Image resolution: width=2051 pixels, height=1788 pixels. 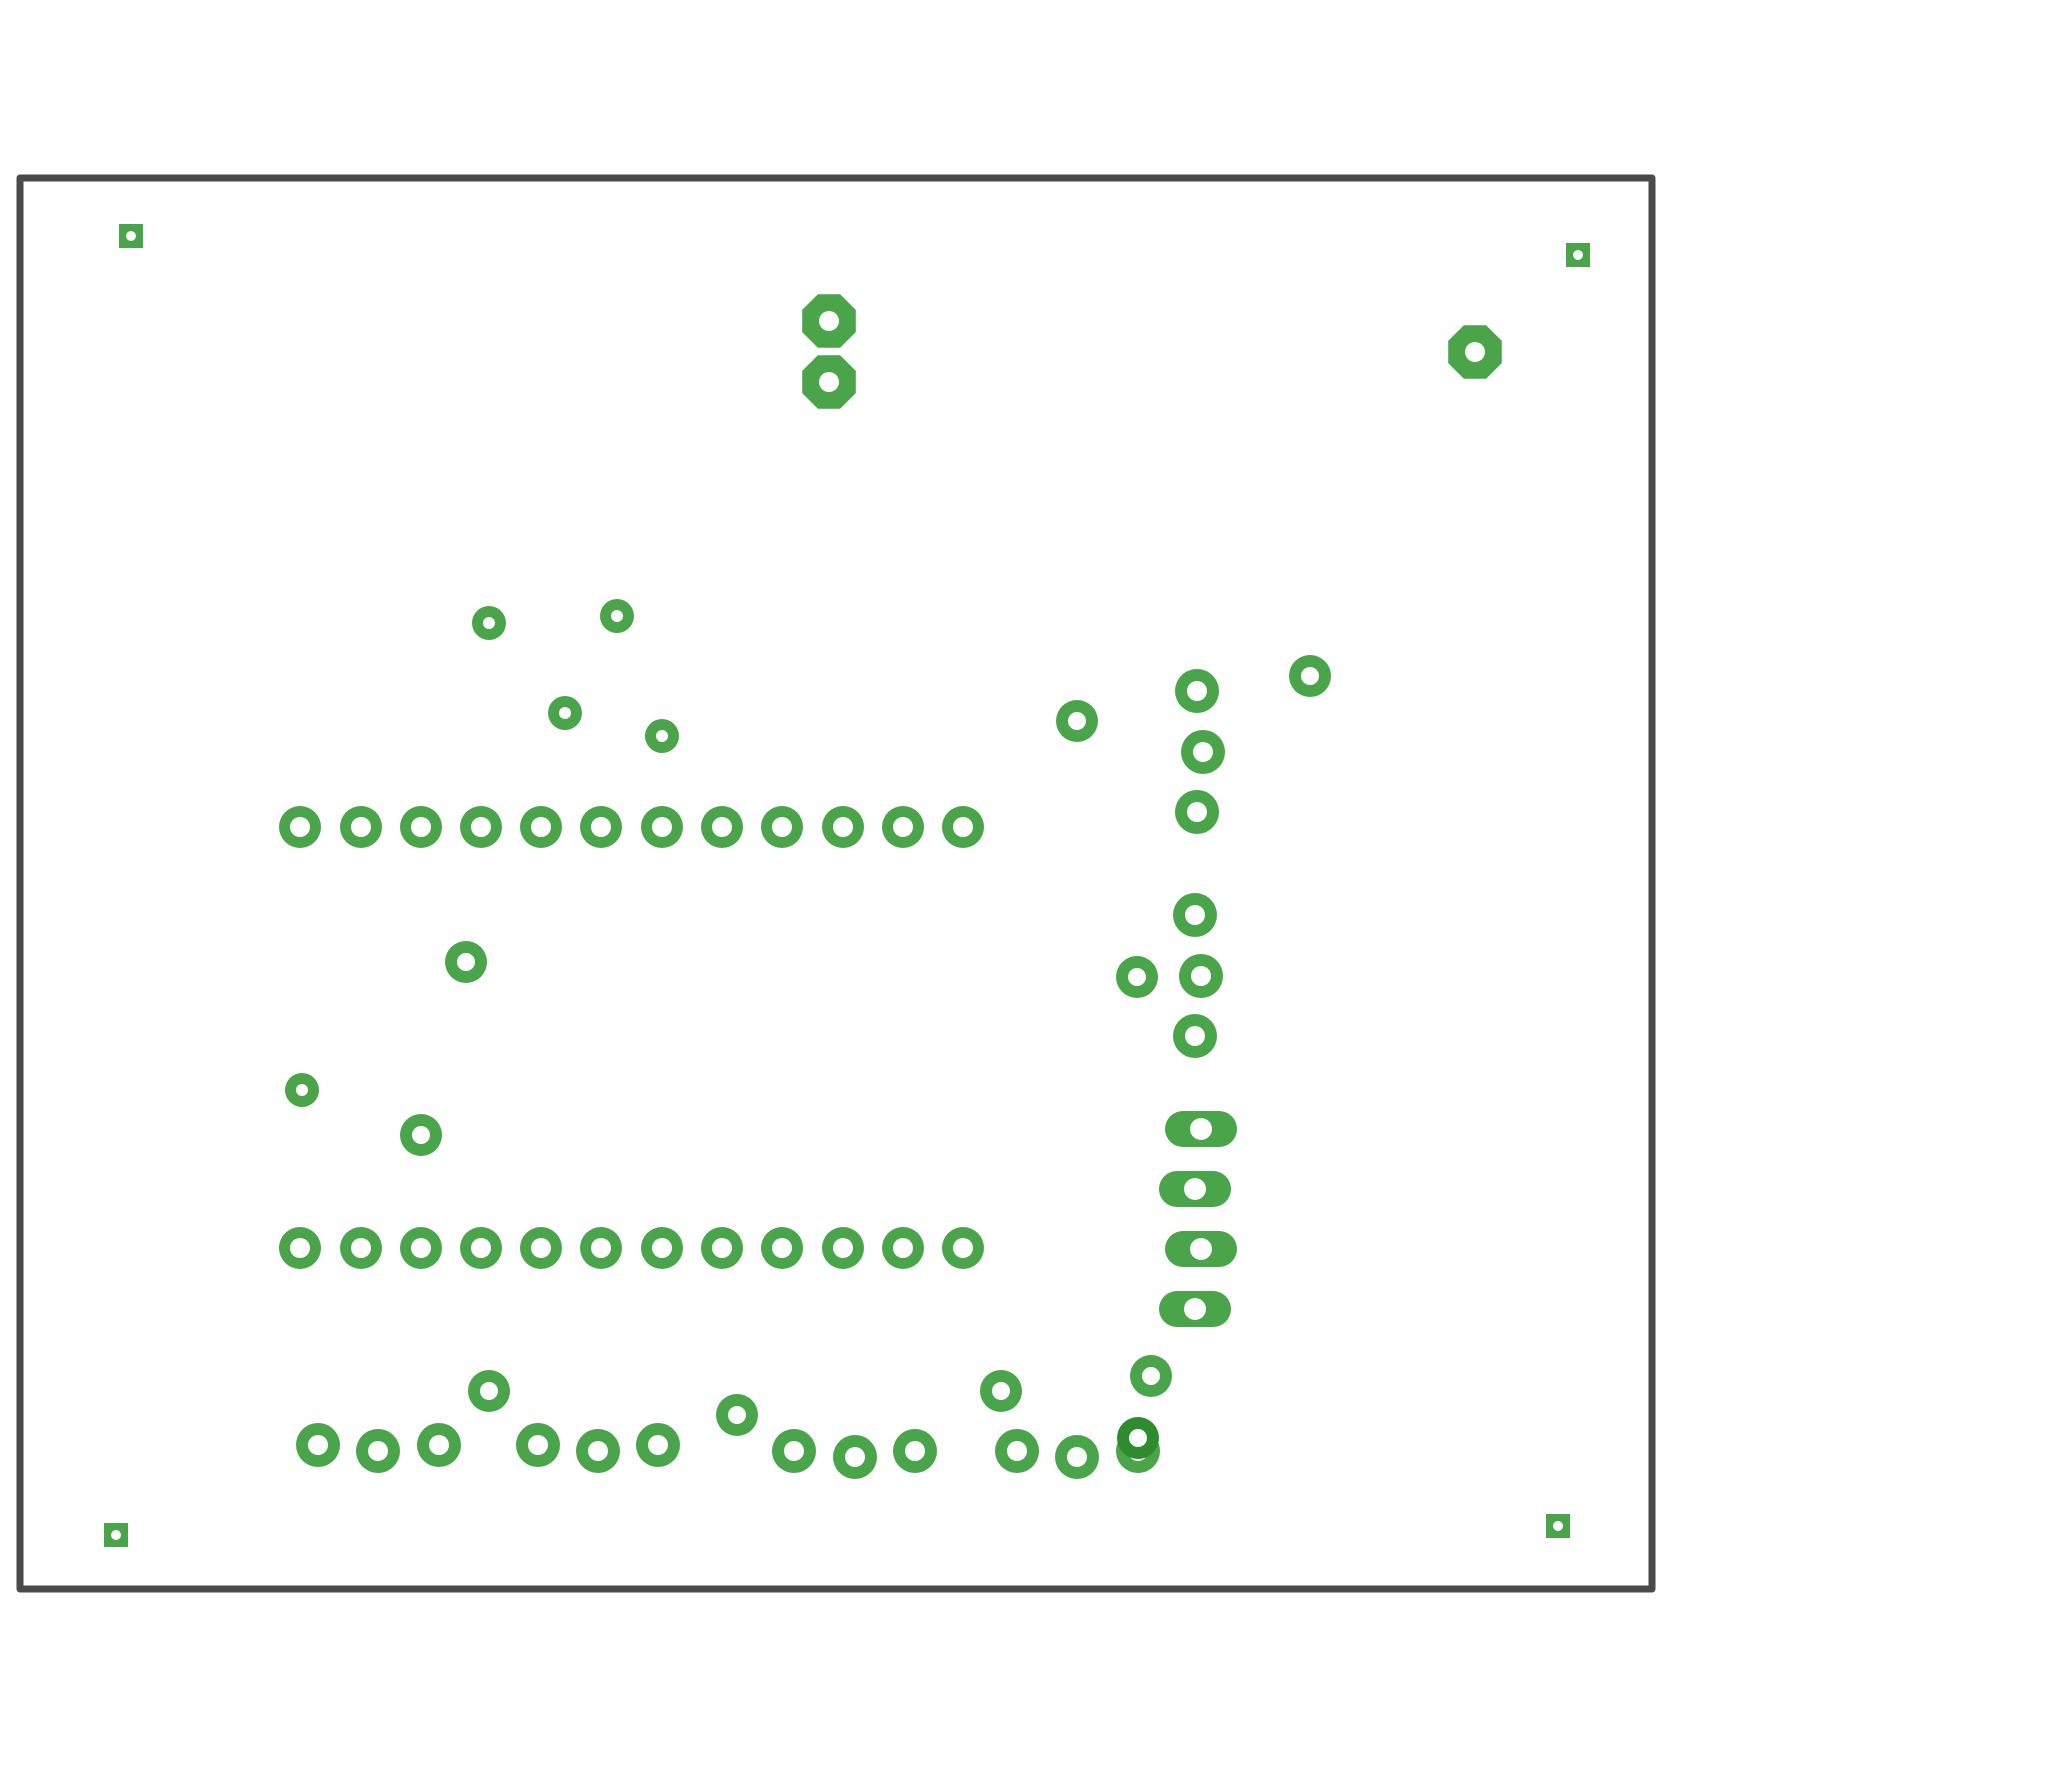 I want to click on mounting-pad-top-left, so click(x=131, y=236).